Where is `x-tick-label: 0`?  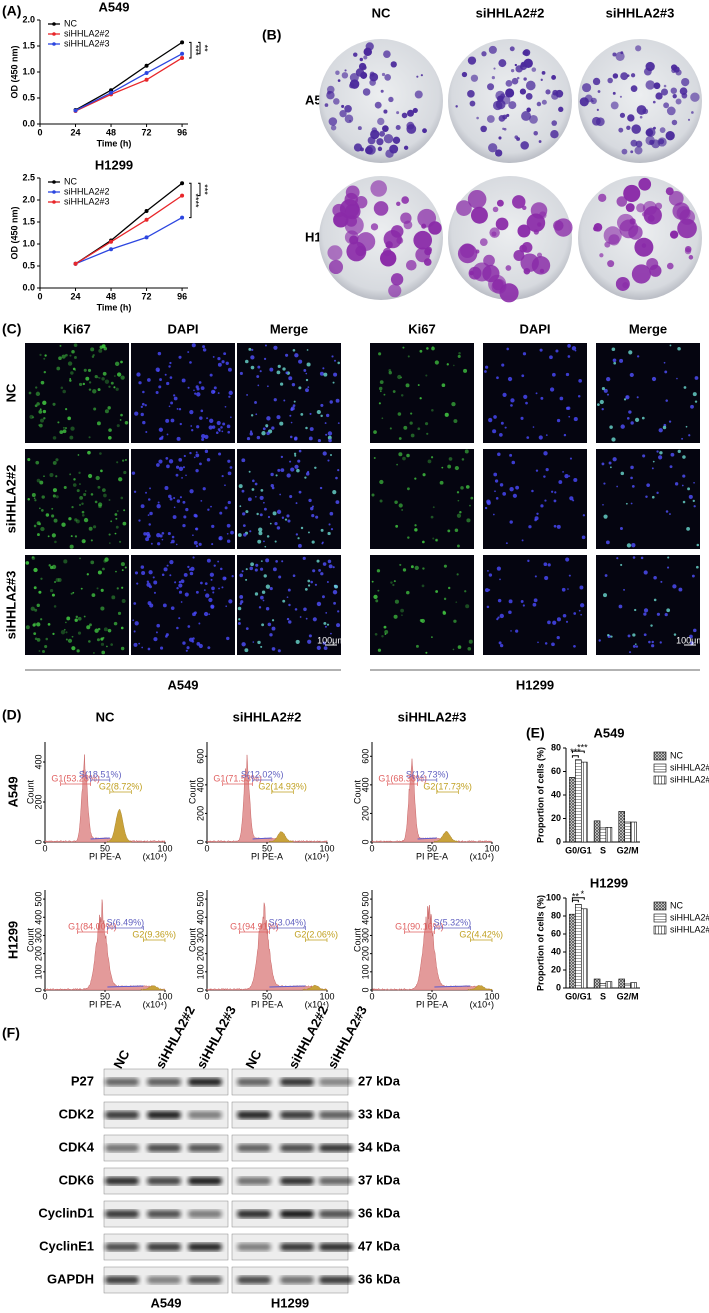
x-tick-label: 0 is located at coordinates (44, 848).